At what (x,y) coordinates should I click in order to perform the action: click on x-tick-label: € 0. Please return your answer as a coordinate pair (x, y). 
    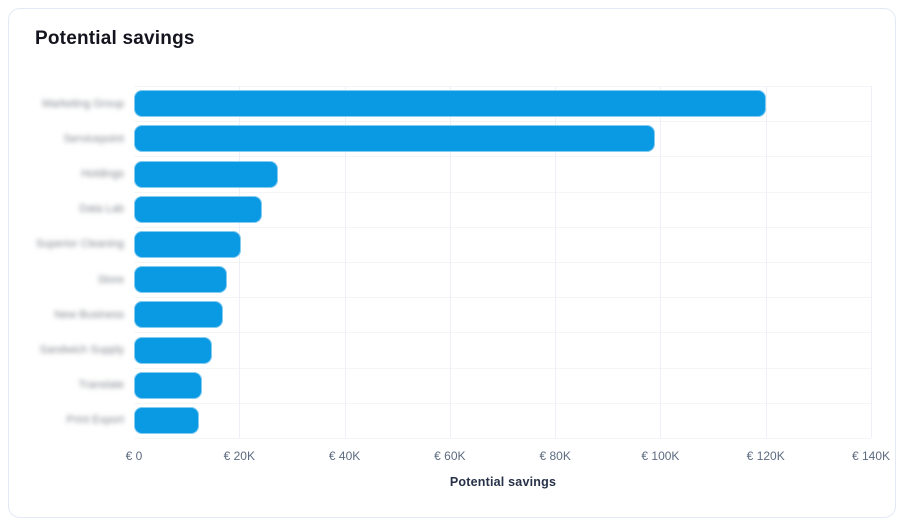
    Looking at the image, I should click on (134, 456).